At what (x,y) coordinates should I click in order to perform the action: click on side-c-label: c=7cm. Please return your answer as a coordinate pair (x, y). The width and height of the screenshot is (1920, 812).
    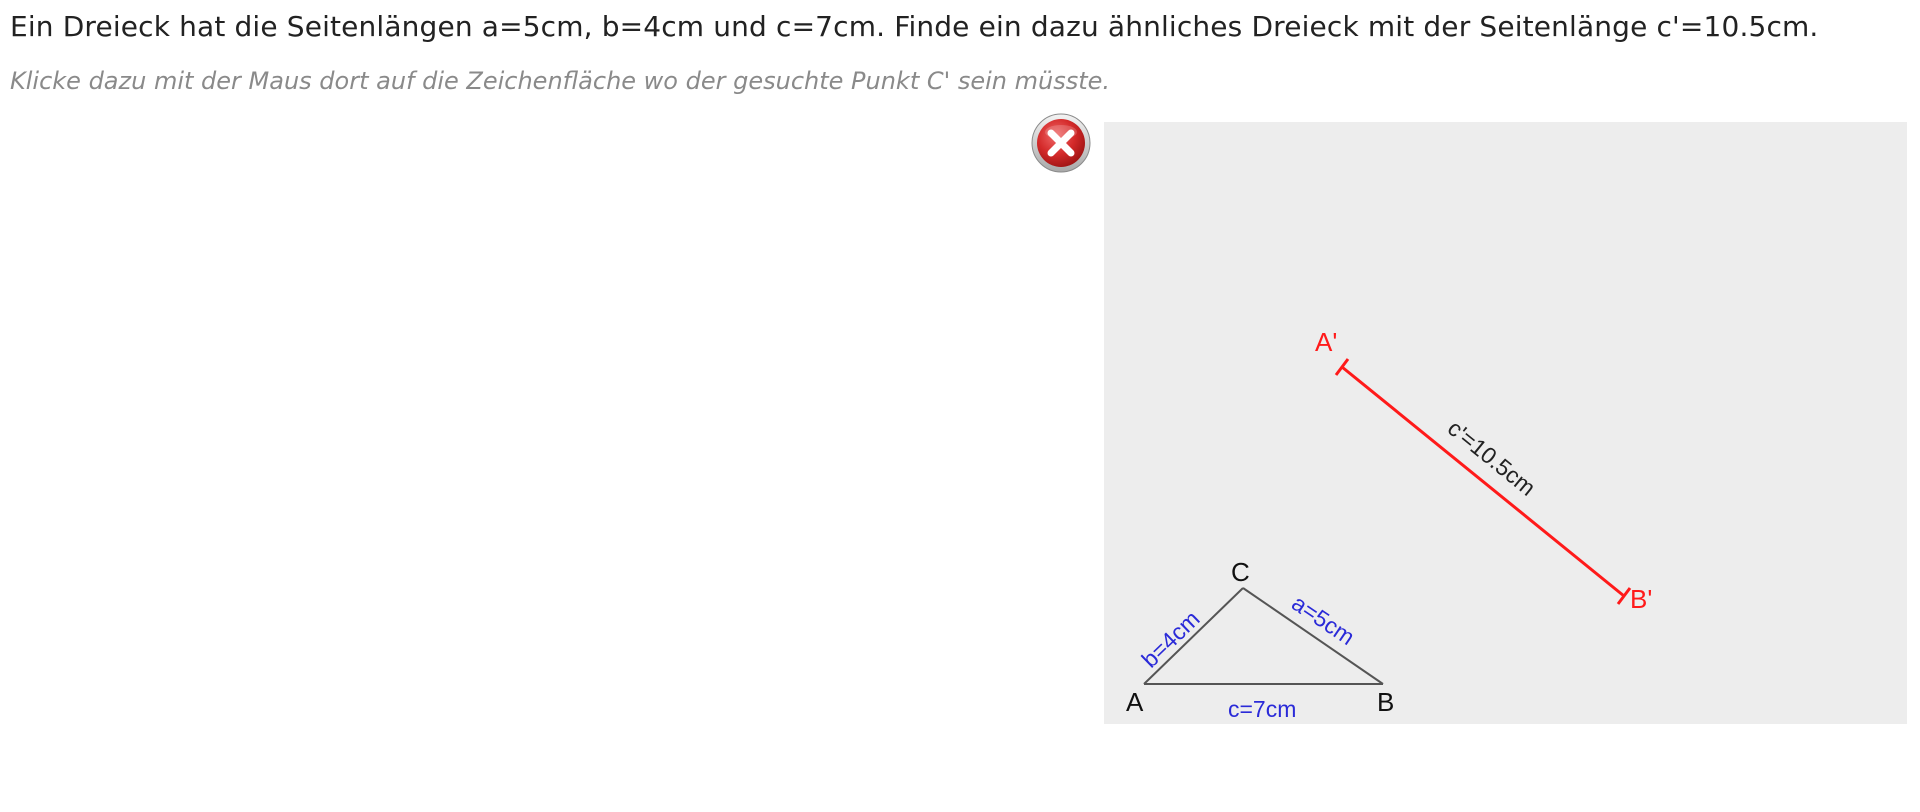
    Looking at the image, I should click on (1262, 709).